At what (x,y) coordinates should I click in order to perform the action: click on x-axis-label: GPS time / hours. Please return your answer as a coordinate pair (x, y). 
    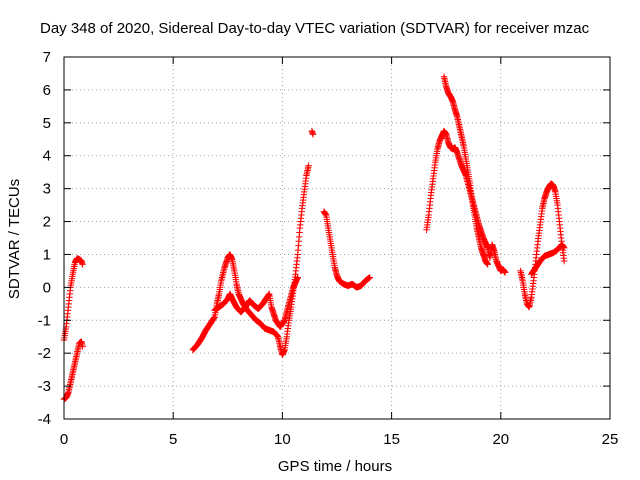
    Looking at the image, I should click on (335, 466).